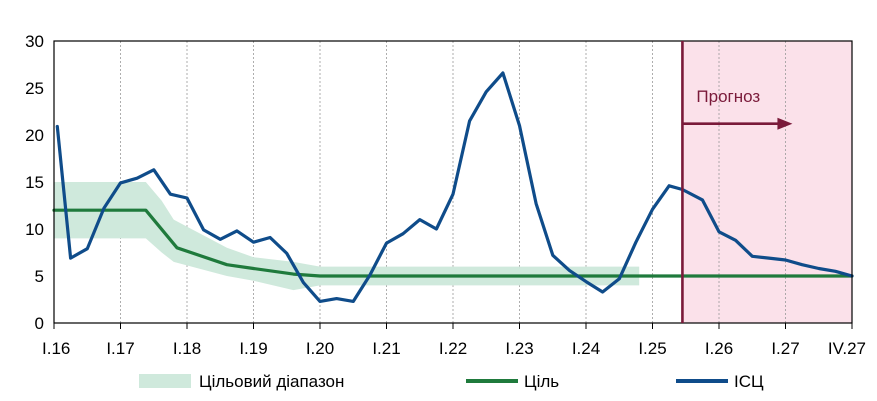 This screenshot has width=877, height=401. I want to click on forecast-annotation: Прогноз, so click(737, 182).